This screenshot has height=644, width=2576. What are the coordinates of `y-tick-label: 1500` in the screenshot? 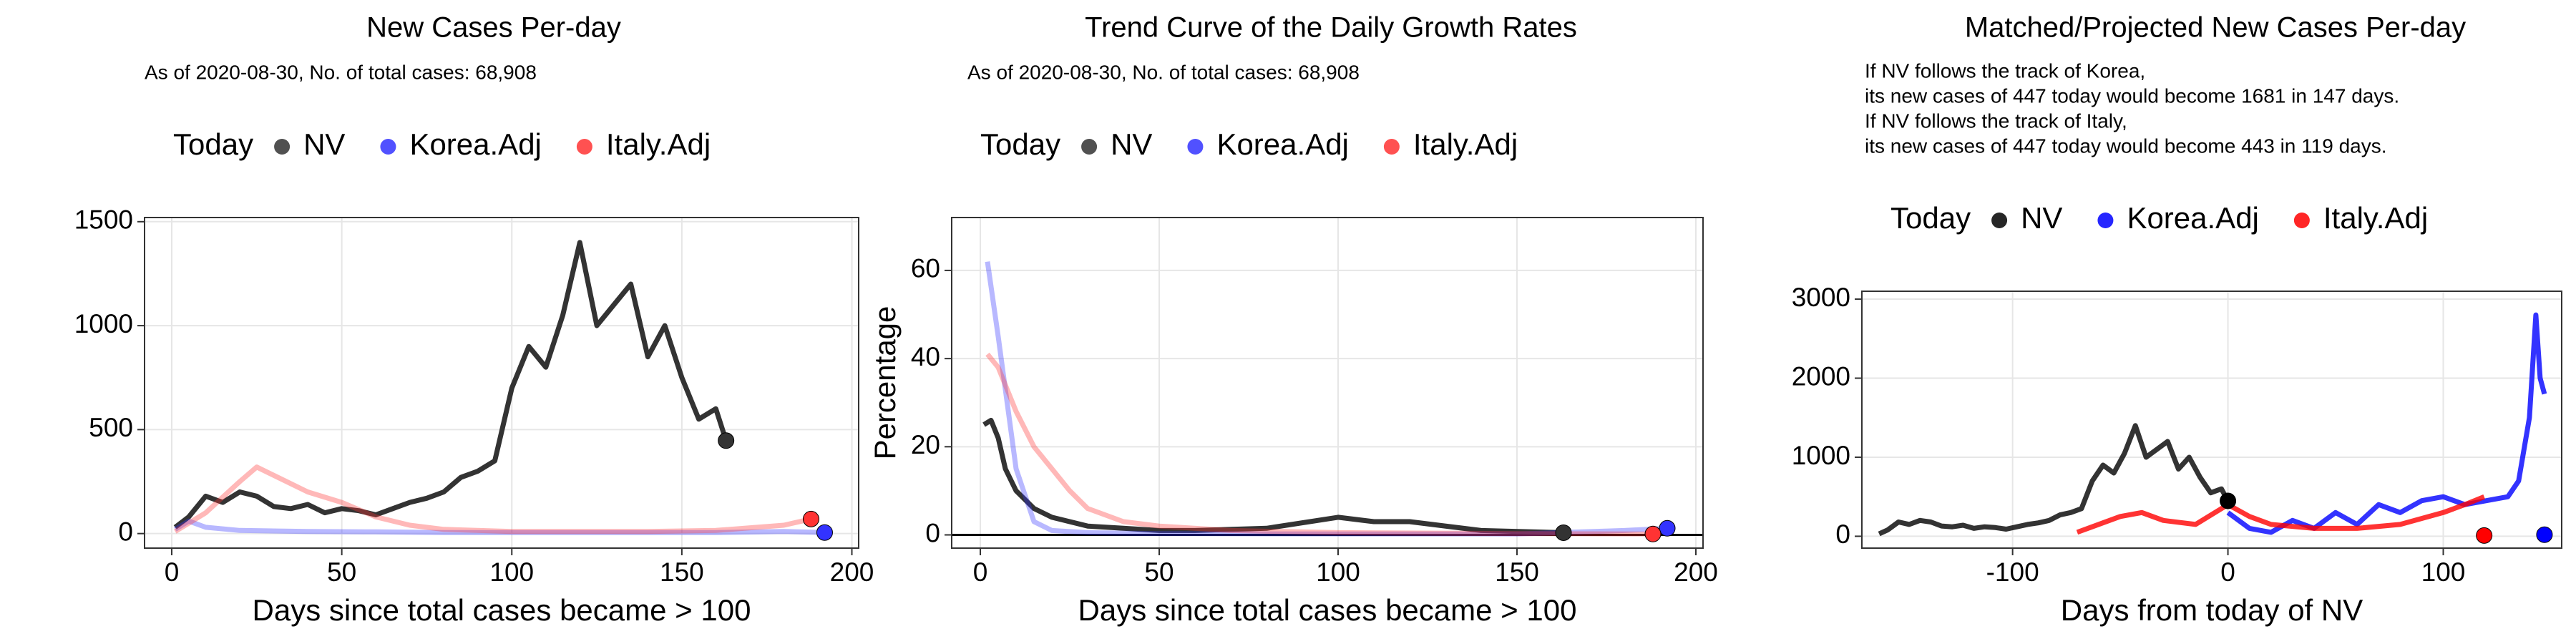 It's located at (103, 220).